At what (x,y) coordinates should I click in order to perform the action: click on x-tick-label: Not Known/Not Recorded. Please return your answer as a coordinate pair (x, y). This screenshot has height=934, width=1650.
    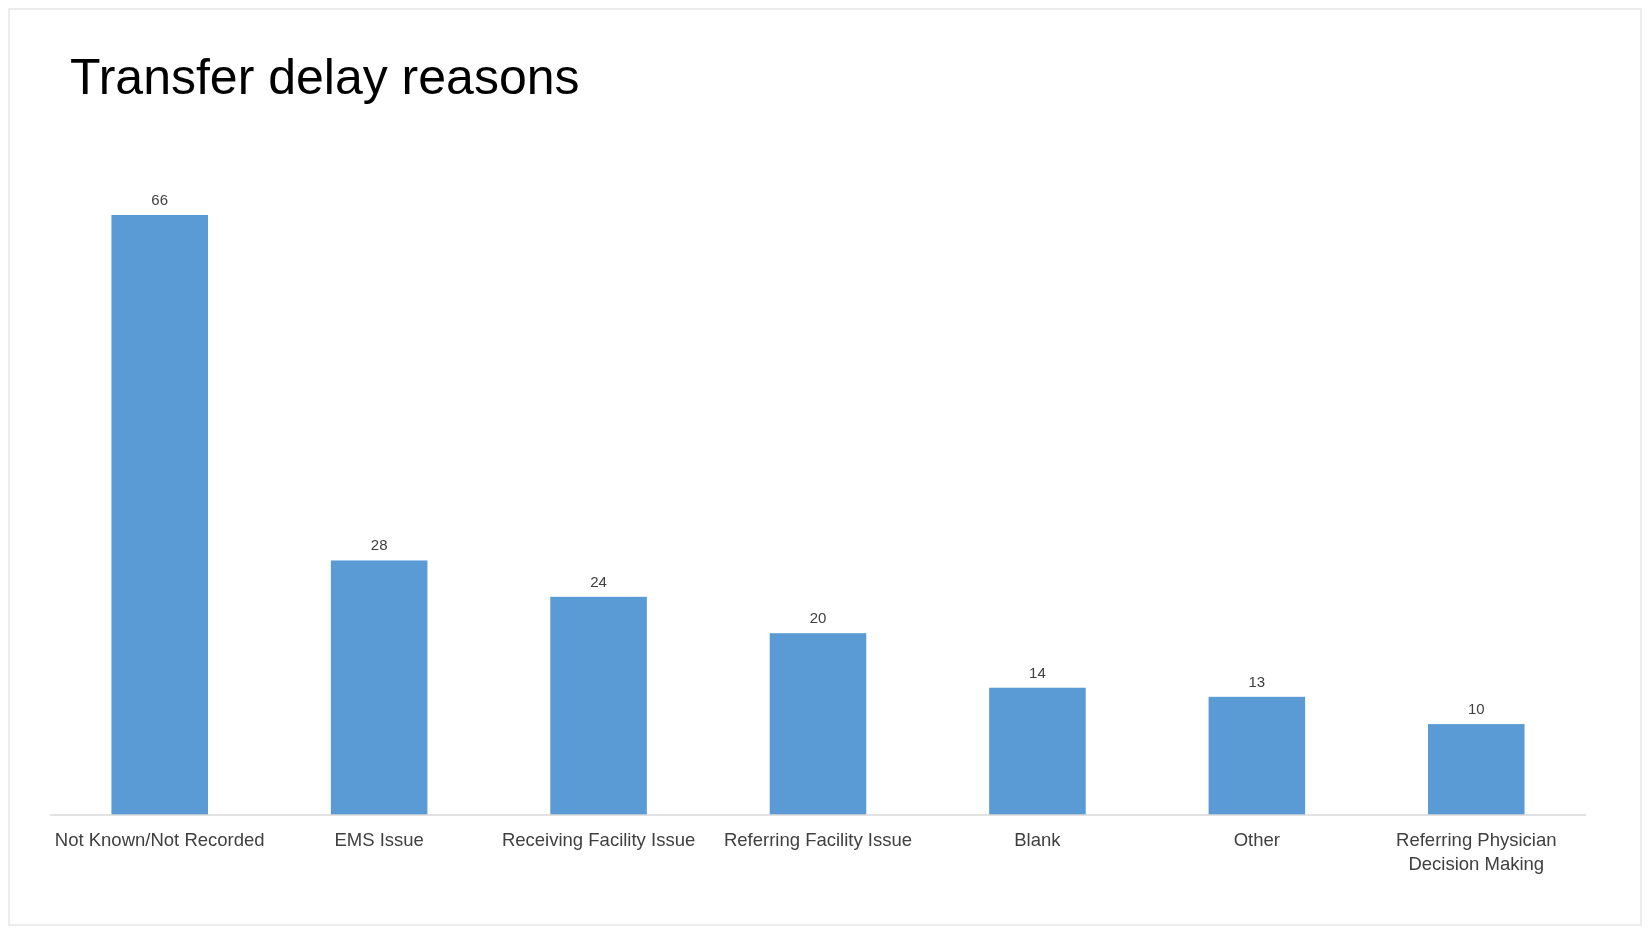
    Looking at the image, I should click on (159, 839).